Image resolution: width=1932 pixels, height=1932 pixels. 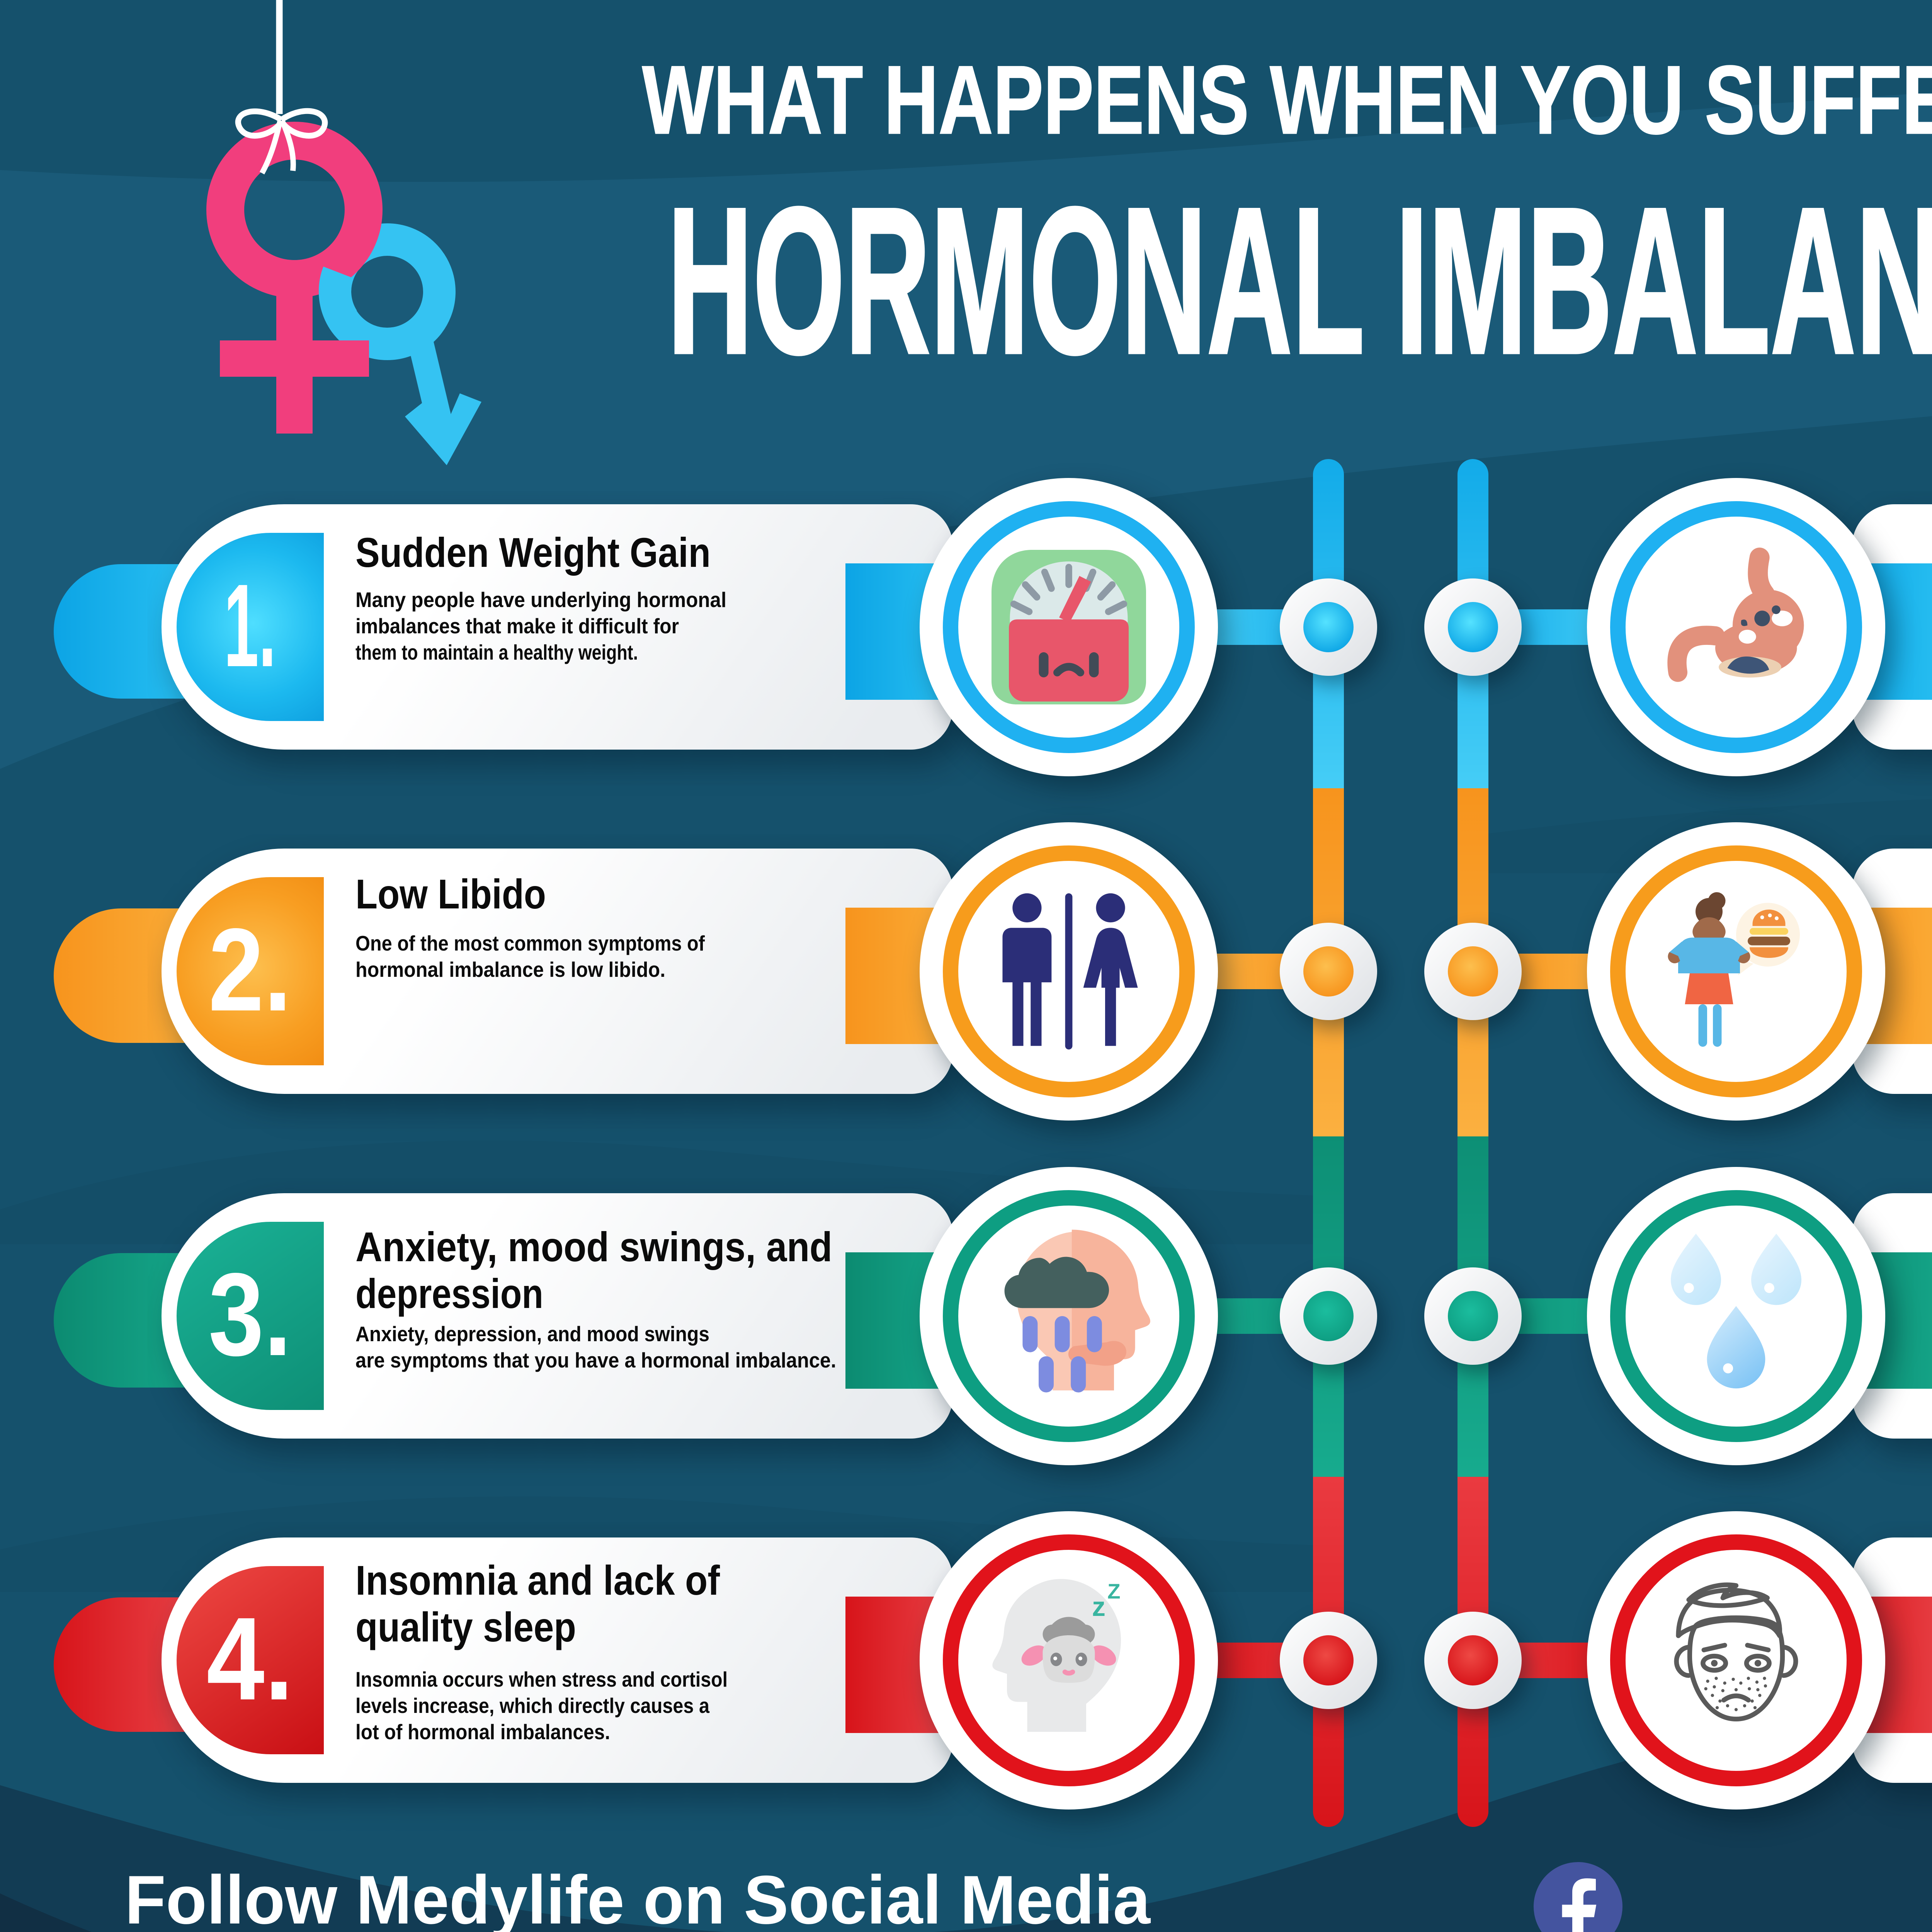 What do you see at coordinates (532, 1334) in the screenshot?
I see `svg-text:Anxiety, depression, and mood: Anxiety, depression, and mood swings` at bounding box center [532, 1334].